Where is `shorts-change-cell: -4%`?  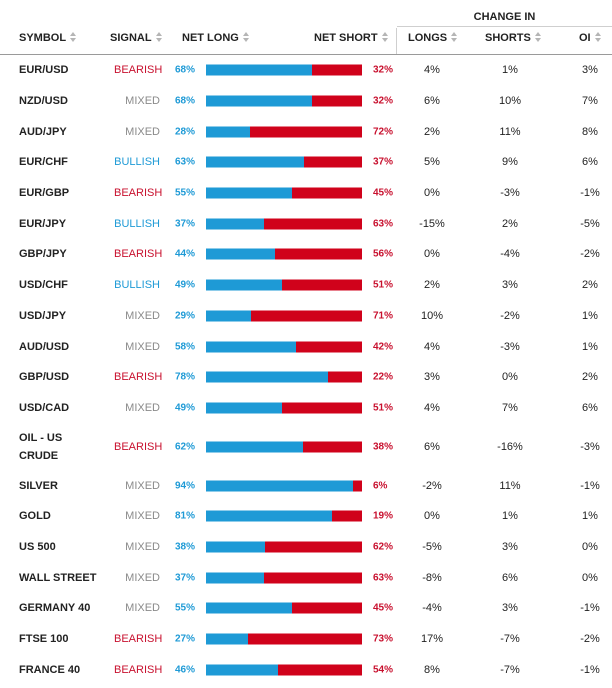
shorts-change-cell: -4% is located at coordinates (510, 254).